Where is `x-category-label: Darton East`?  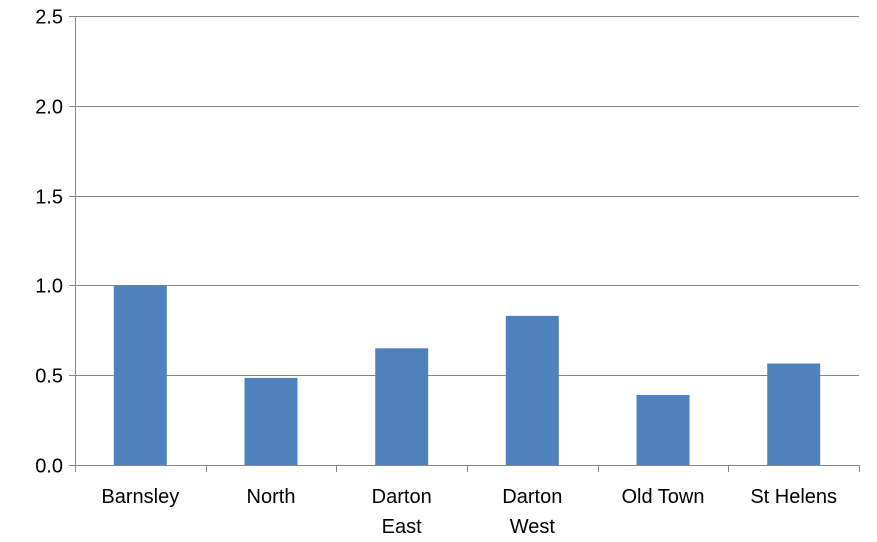
x-category-label: Darton East is located at coordinates (402, 512).